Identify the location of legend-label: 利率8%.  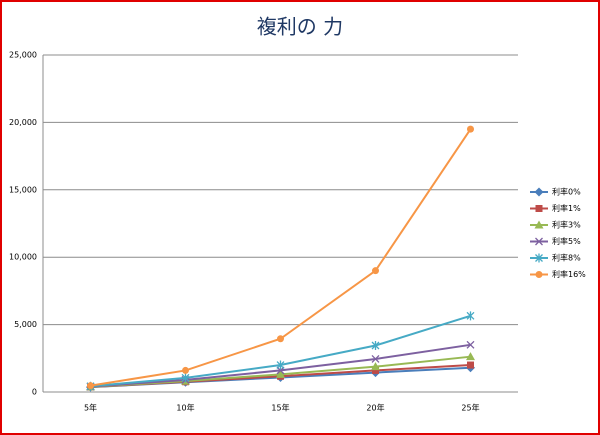
(566, 258).